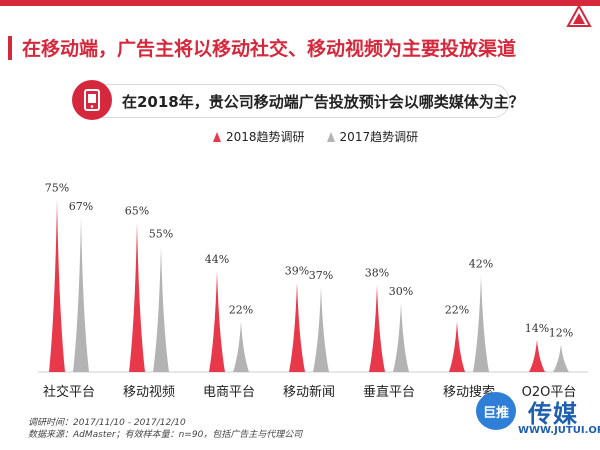 The width and height of the screenshot is (600, 450). What do you see at coordinates (81, 206) in the screenshot?
I see `data-label-2017-0: 67%` at bounding box center [81, 206].